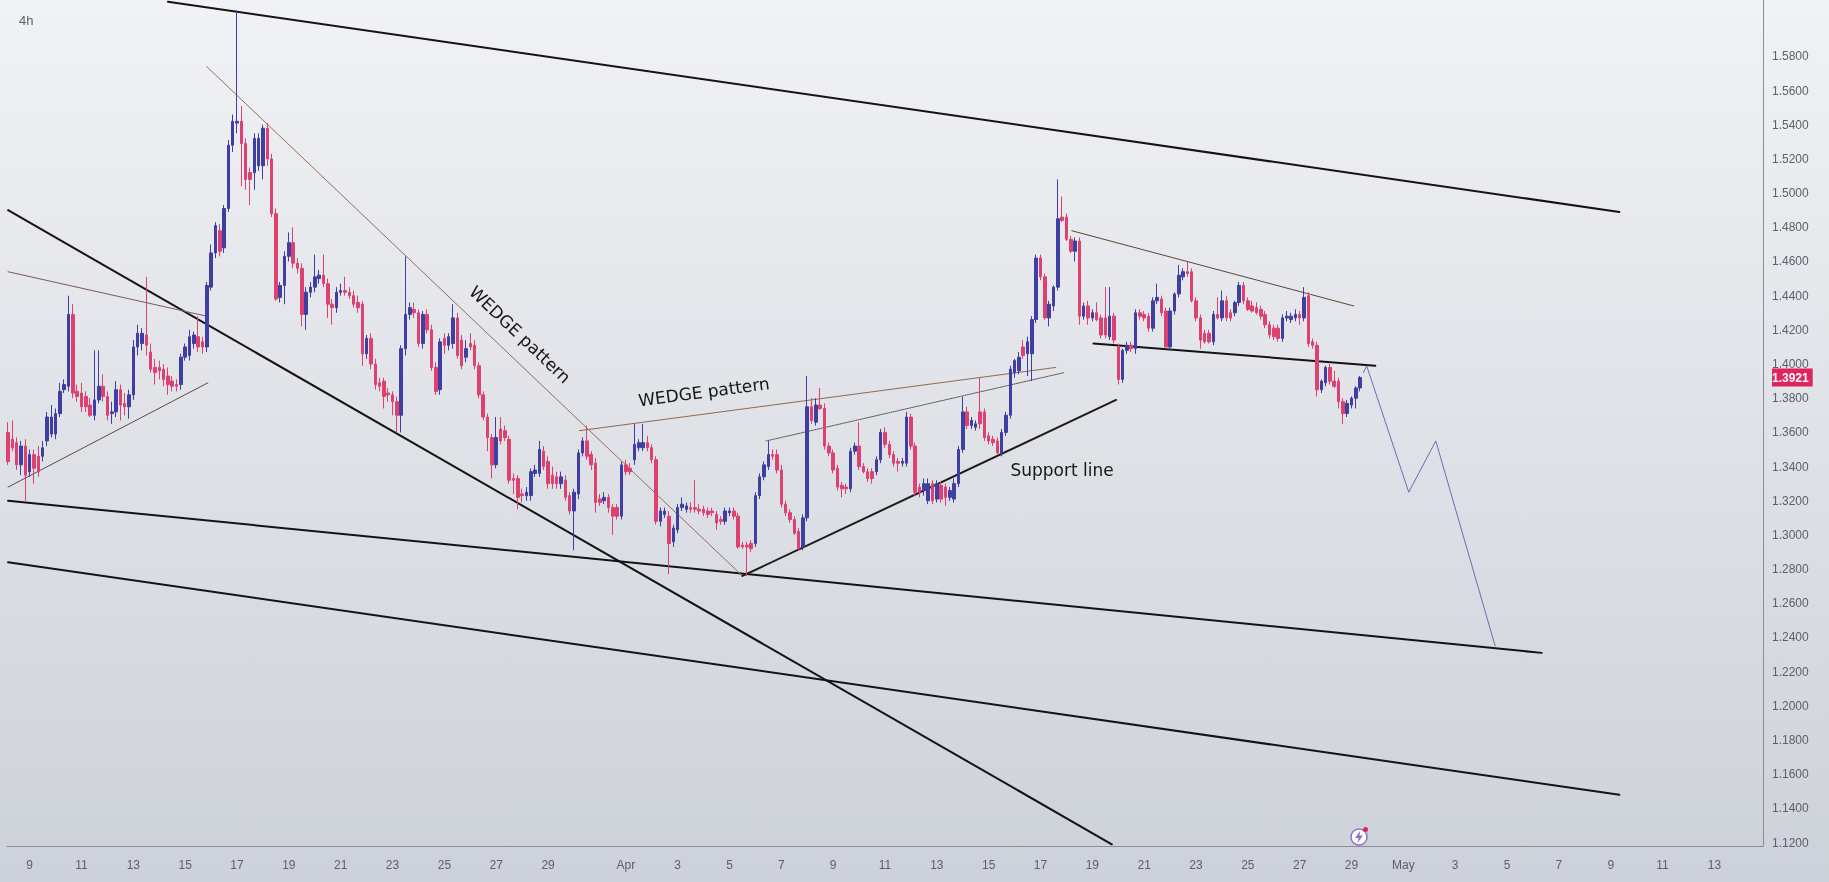 The height and width of the screenshot is (882, 1829). What do you see at coordinates (1791, 534) in the screenshot?
I see `y-tick-label: 1.3000` at bounding box center [1791, 534].